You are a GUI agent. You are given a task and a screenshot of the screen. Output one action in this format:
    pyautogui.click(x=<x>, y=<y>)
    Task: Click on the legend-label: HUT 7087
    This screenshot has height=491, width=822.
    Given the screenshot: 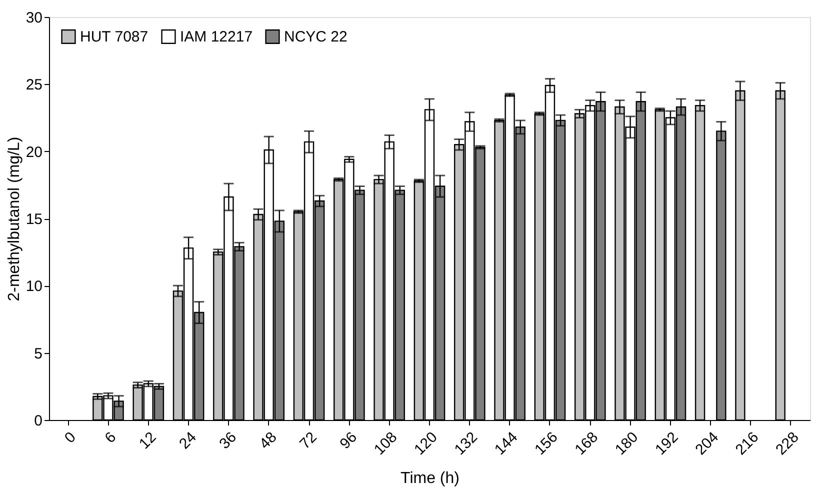 What is the action you would take?
    pyautogui.click(x=114, y=37)
    